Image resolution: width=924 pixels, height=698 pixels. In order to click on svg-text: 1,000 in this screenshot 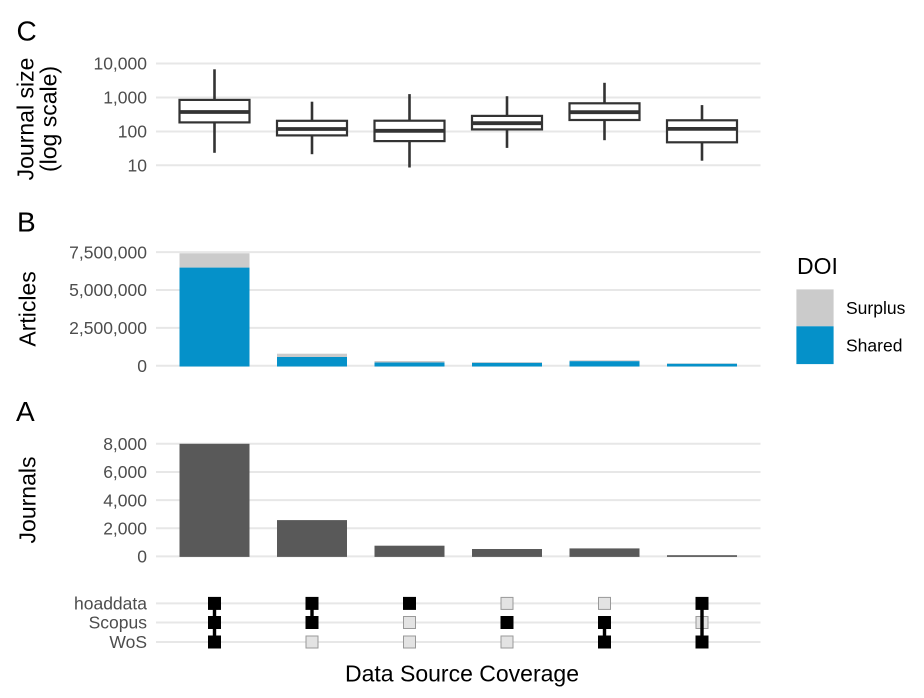, I will do `click(125, 98)`.